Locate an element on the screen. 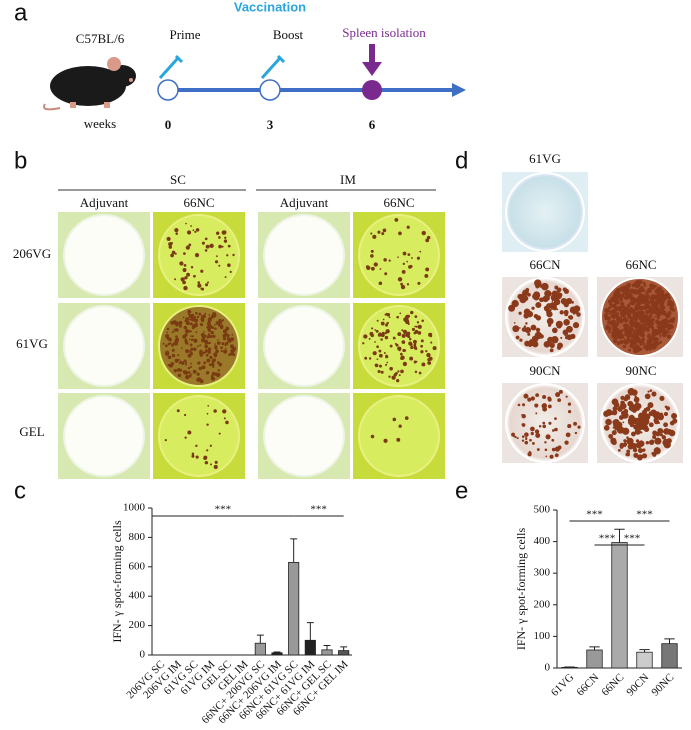 The image size is (691, 730). error-bar is located at coordinates (594, 648).